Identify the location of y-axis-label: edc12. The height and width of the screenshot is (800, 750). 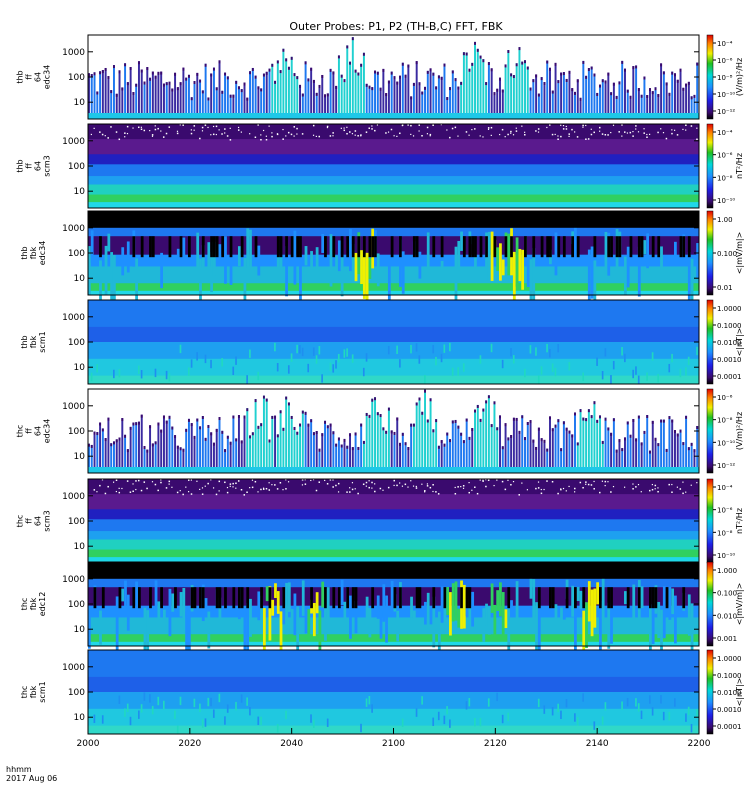
(42, 604).